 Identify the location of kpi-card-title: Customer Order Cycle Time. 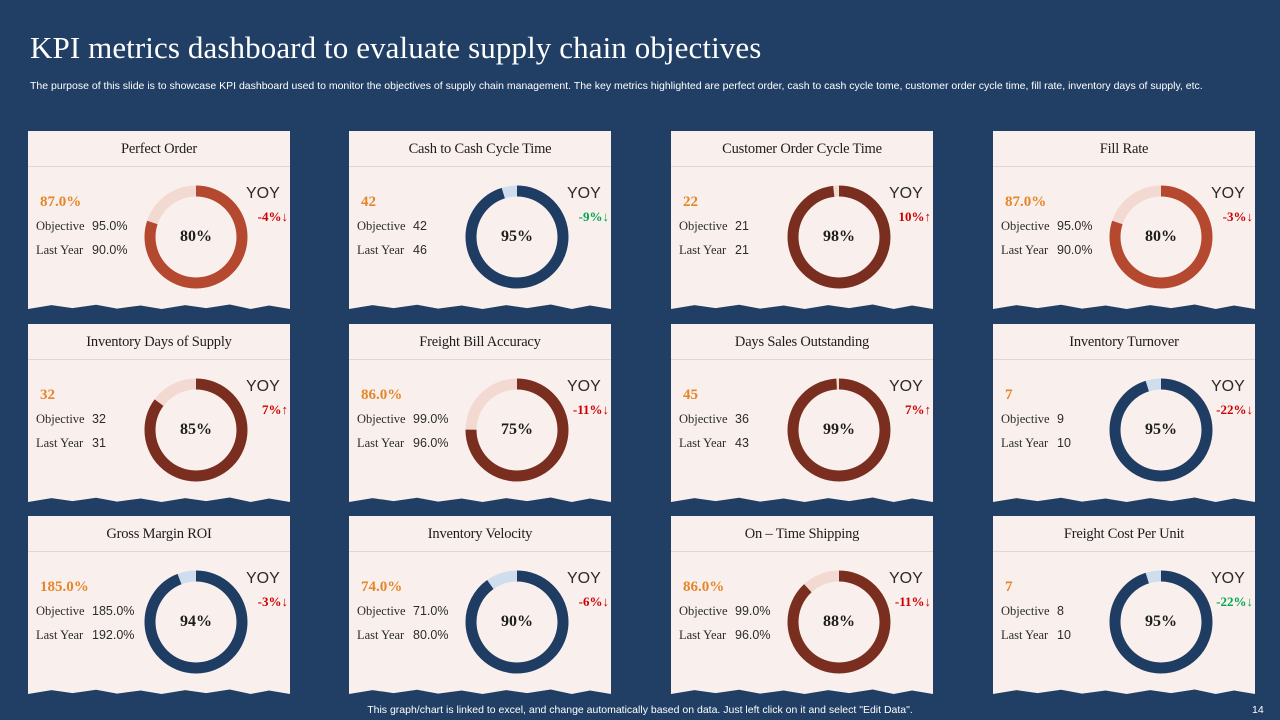
(802, 149).